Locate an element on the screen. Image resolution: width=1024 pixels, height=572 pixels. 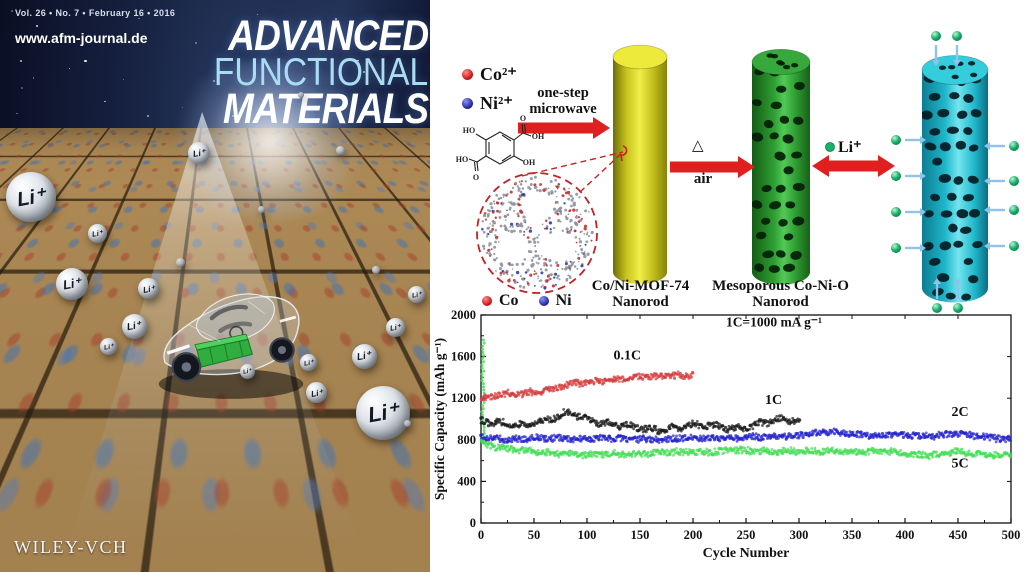
journal-title-line3: MATERIALS is located at coordinates (325, 108).